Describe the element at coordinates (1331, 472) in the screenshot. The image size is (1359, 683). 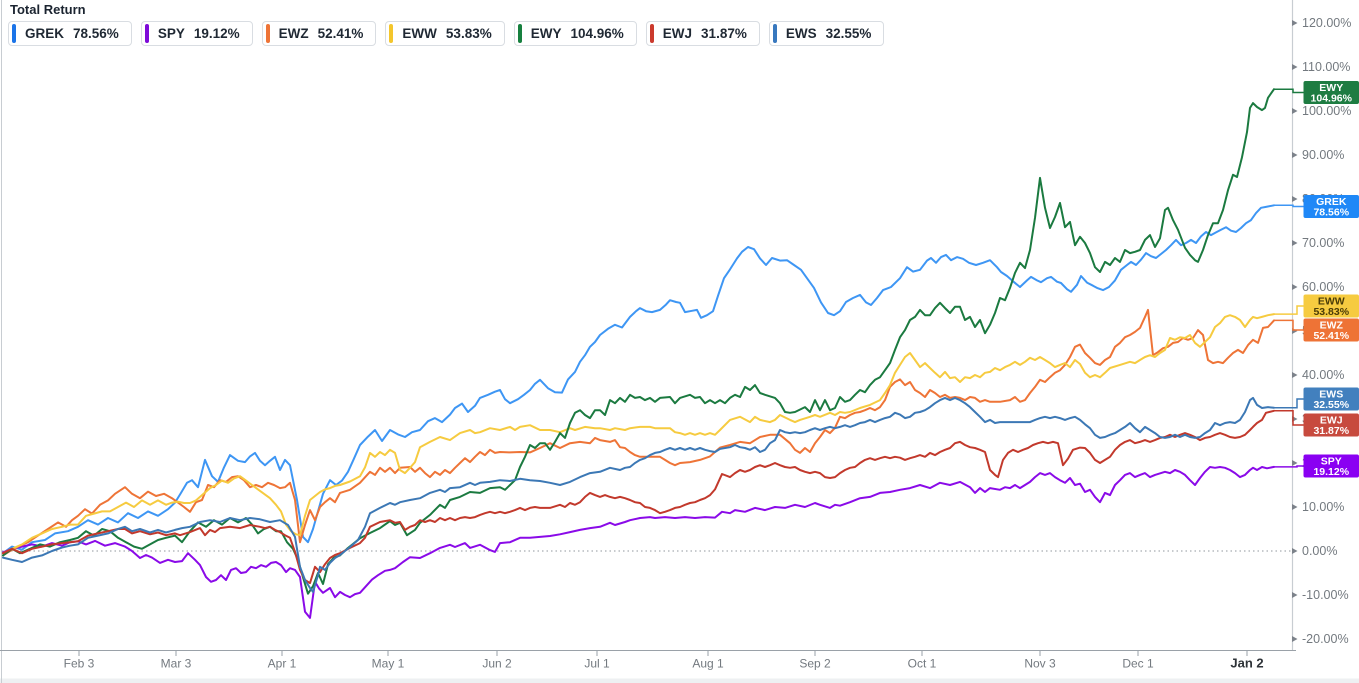
I see `end-label-value: 19.12%` at that location.